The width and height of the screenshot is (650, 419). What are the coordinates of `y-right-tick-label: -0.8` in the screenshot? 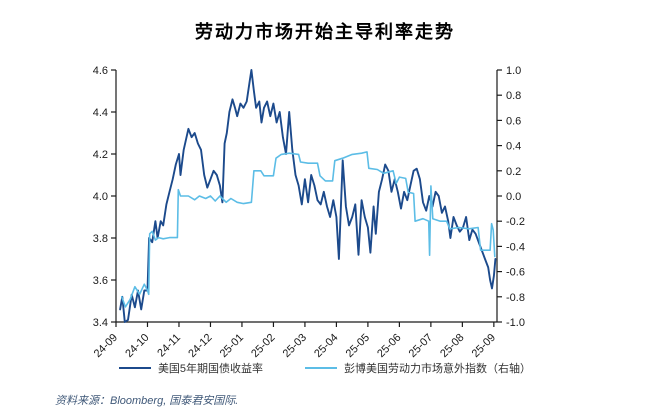 It's located at (515, 298).